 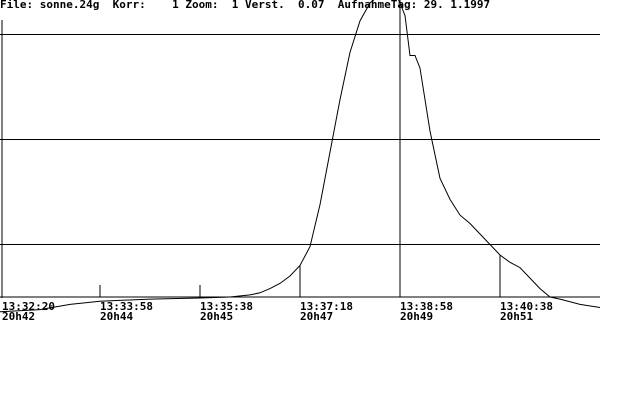 What do you see at coordinates (426, 306) in the screenshot?
I see `x-tick-label: 13:38:58` at bounding box center [426, 306].